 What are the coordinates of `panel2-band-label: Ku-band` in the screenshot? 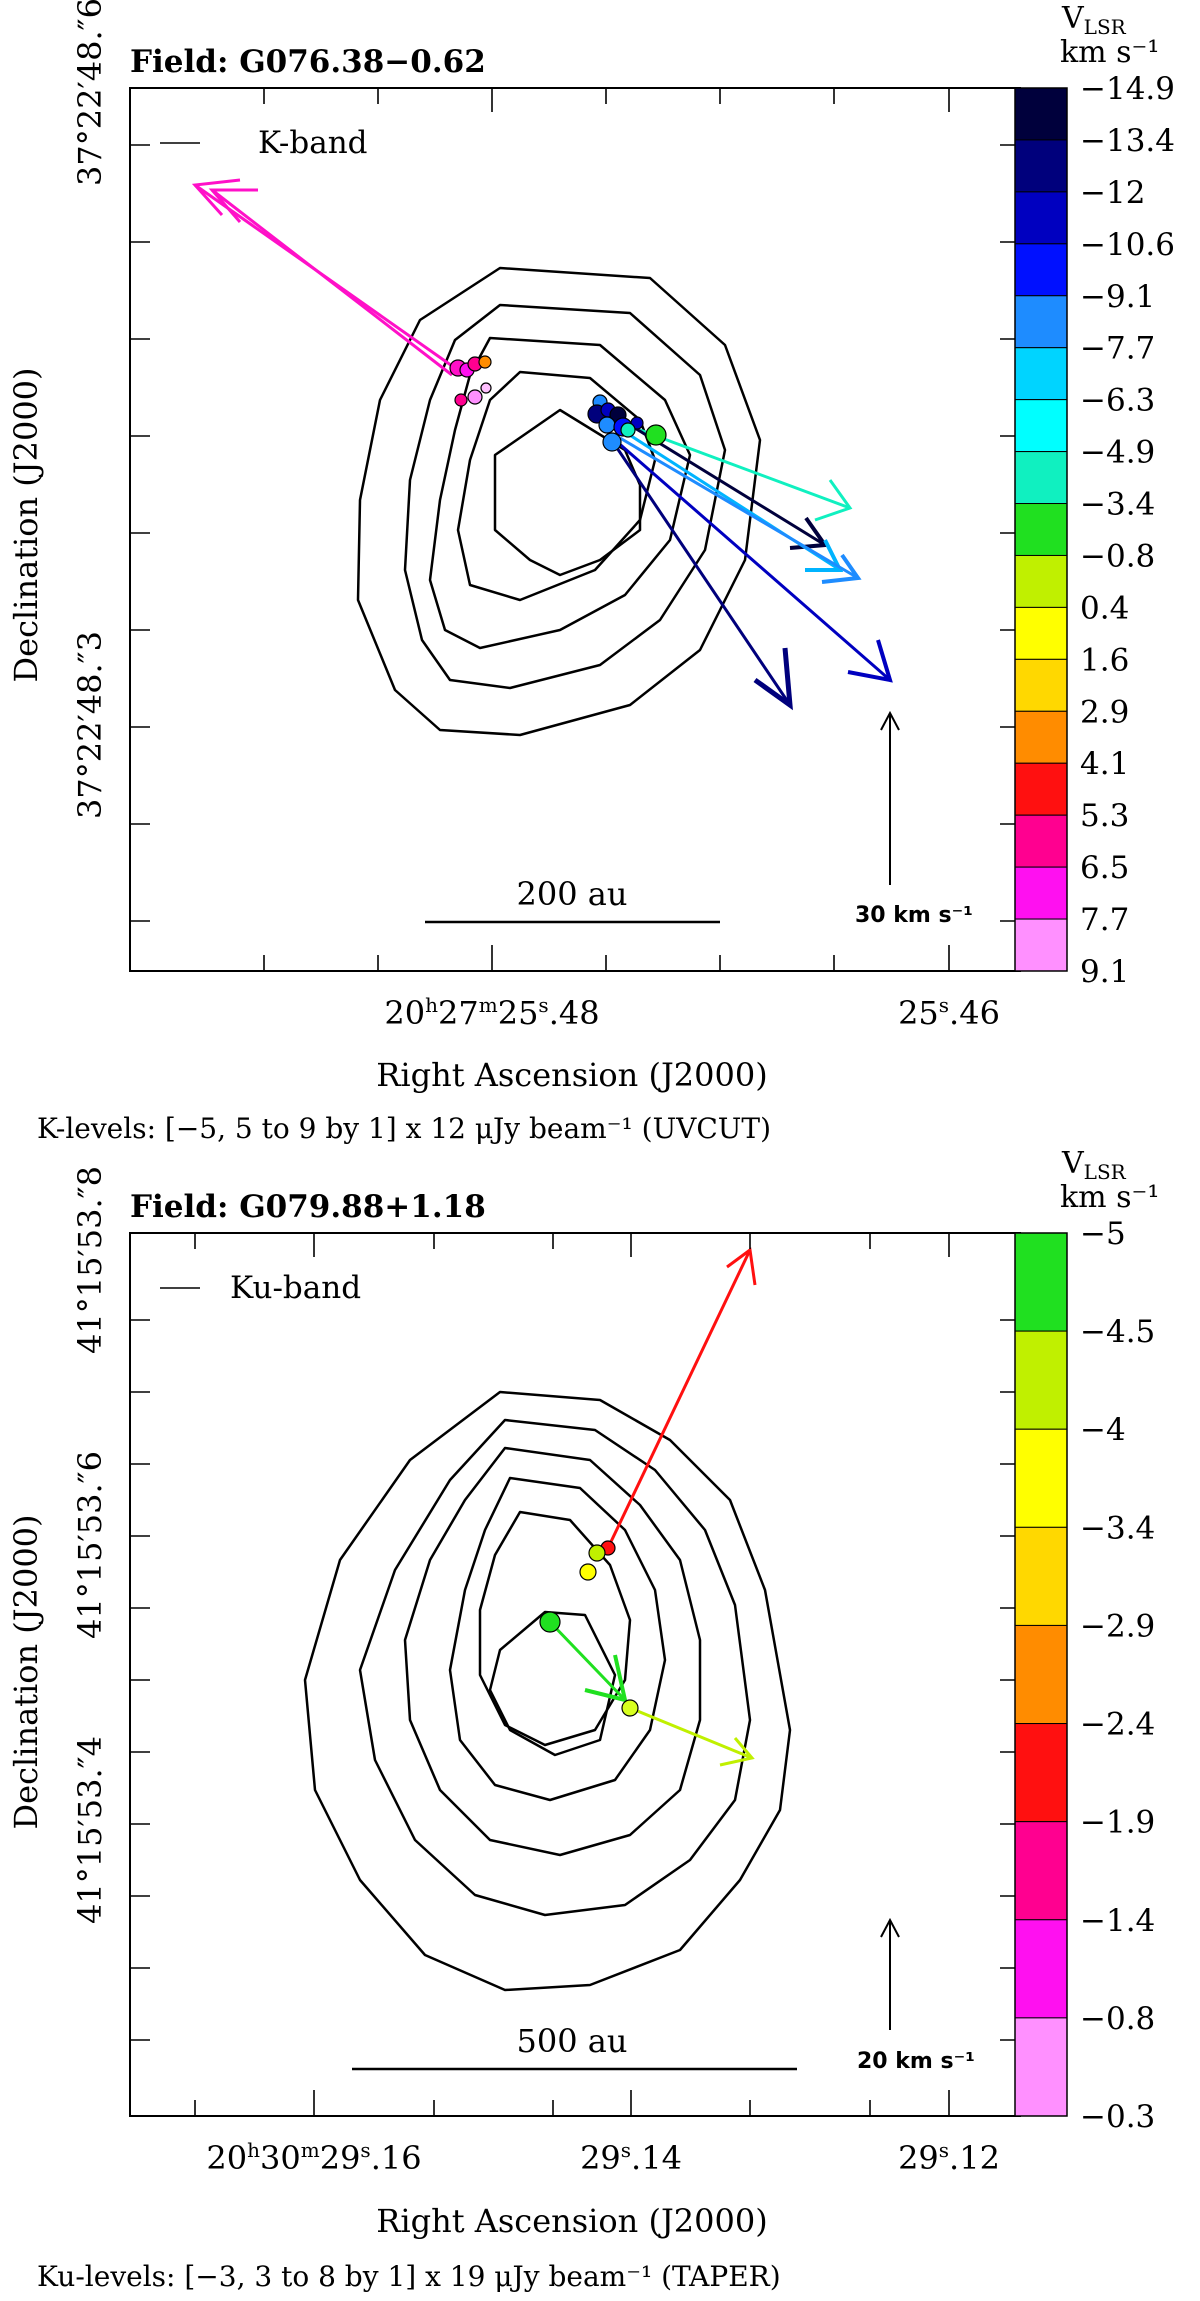 It's located at (295, 1288).